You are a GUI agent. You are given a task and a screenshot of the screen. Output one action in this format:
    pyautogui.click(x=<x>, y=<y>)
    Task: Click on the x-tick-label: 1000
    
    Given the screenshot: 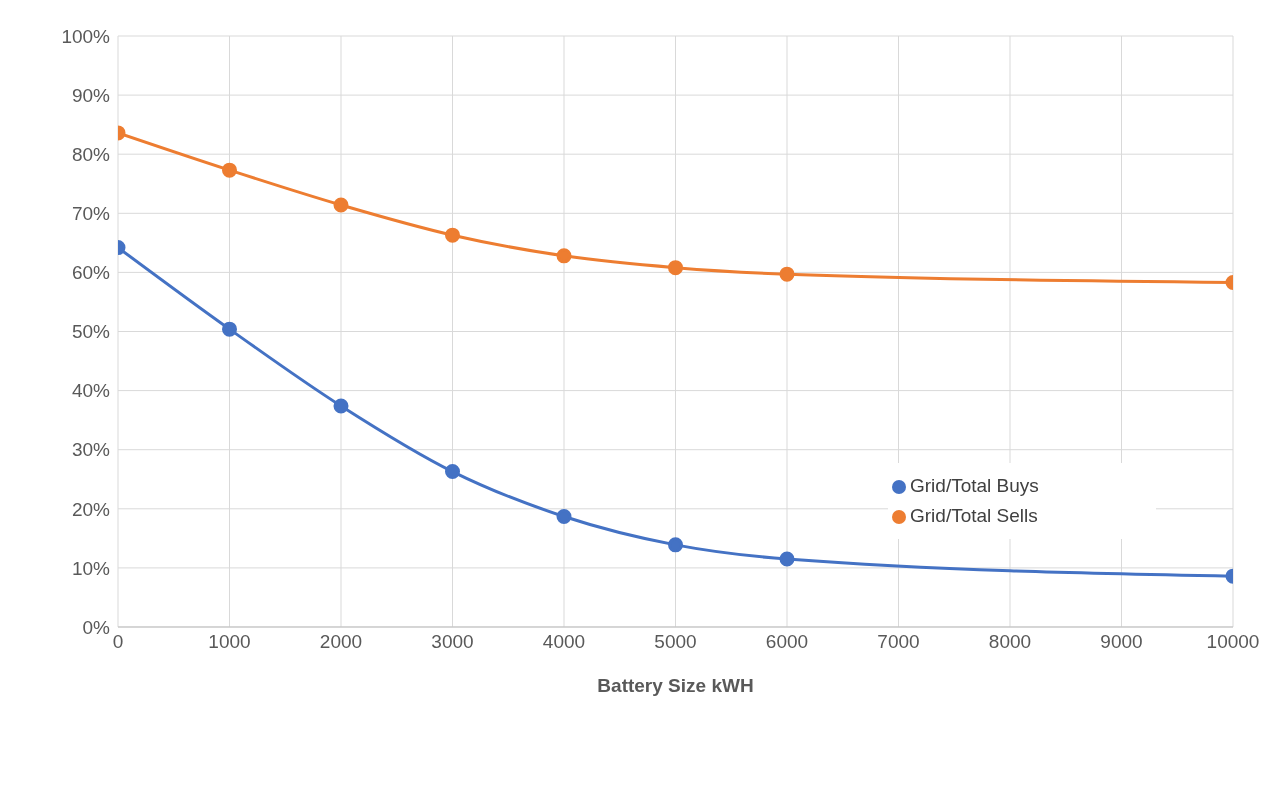 What is the action you would take?
    pyautogui.click(x=229, y=642)
    